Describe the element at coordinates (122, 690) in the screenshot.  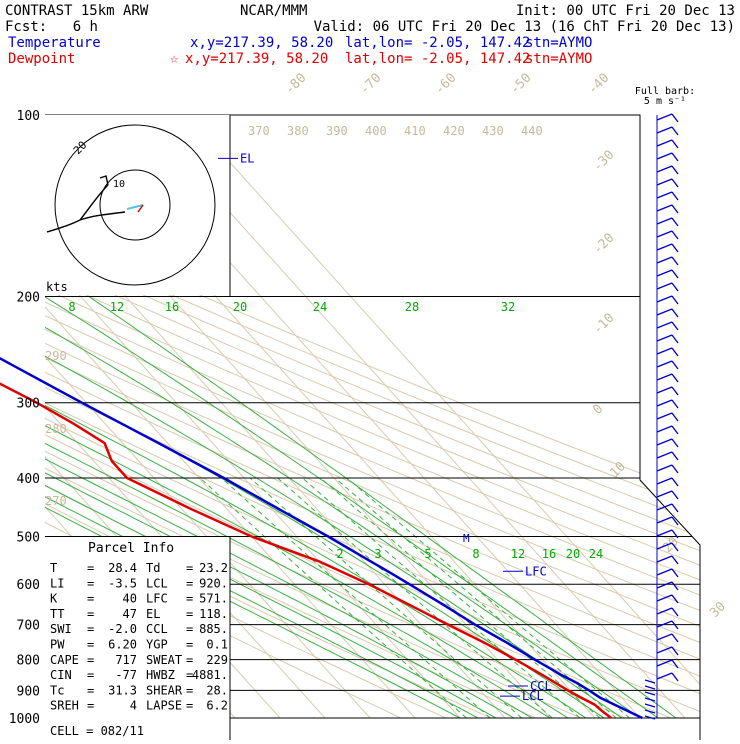
I see `parcel-value: 31.3` at that location.